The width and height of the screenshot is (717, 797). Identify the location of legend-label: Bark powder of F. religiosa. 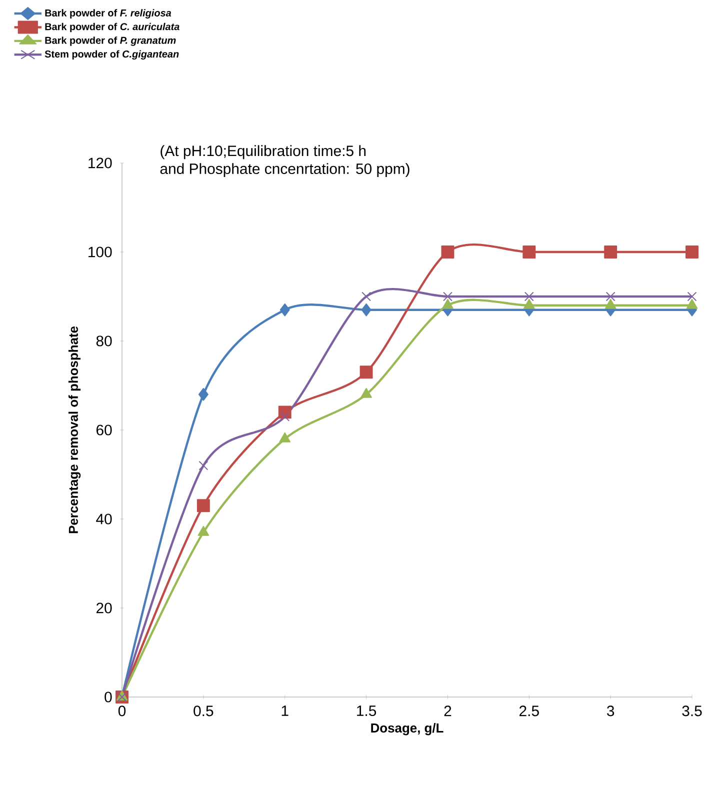
(108, 13).